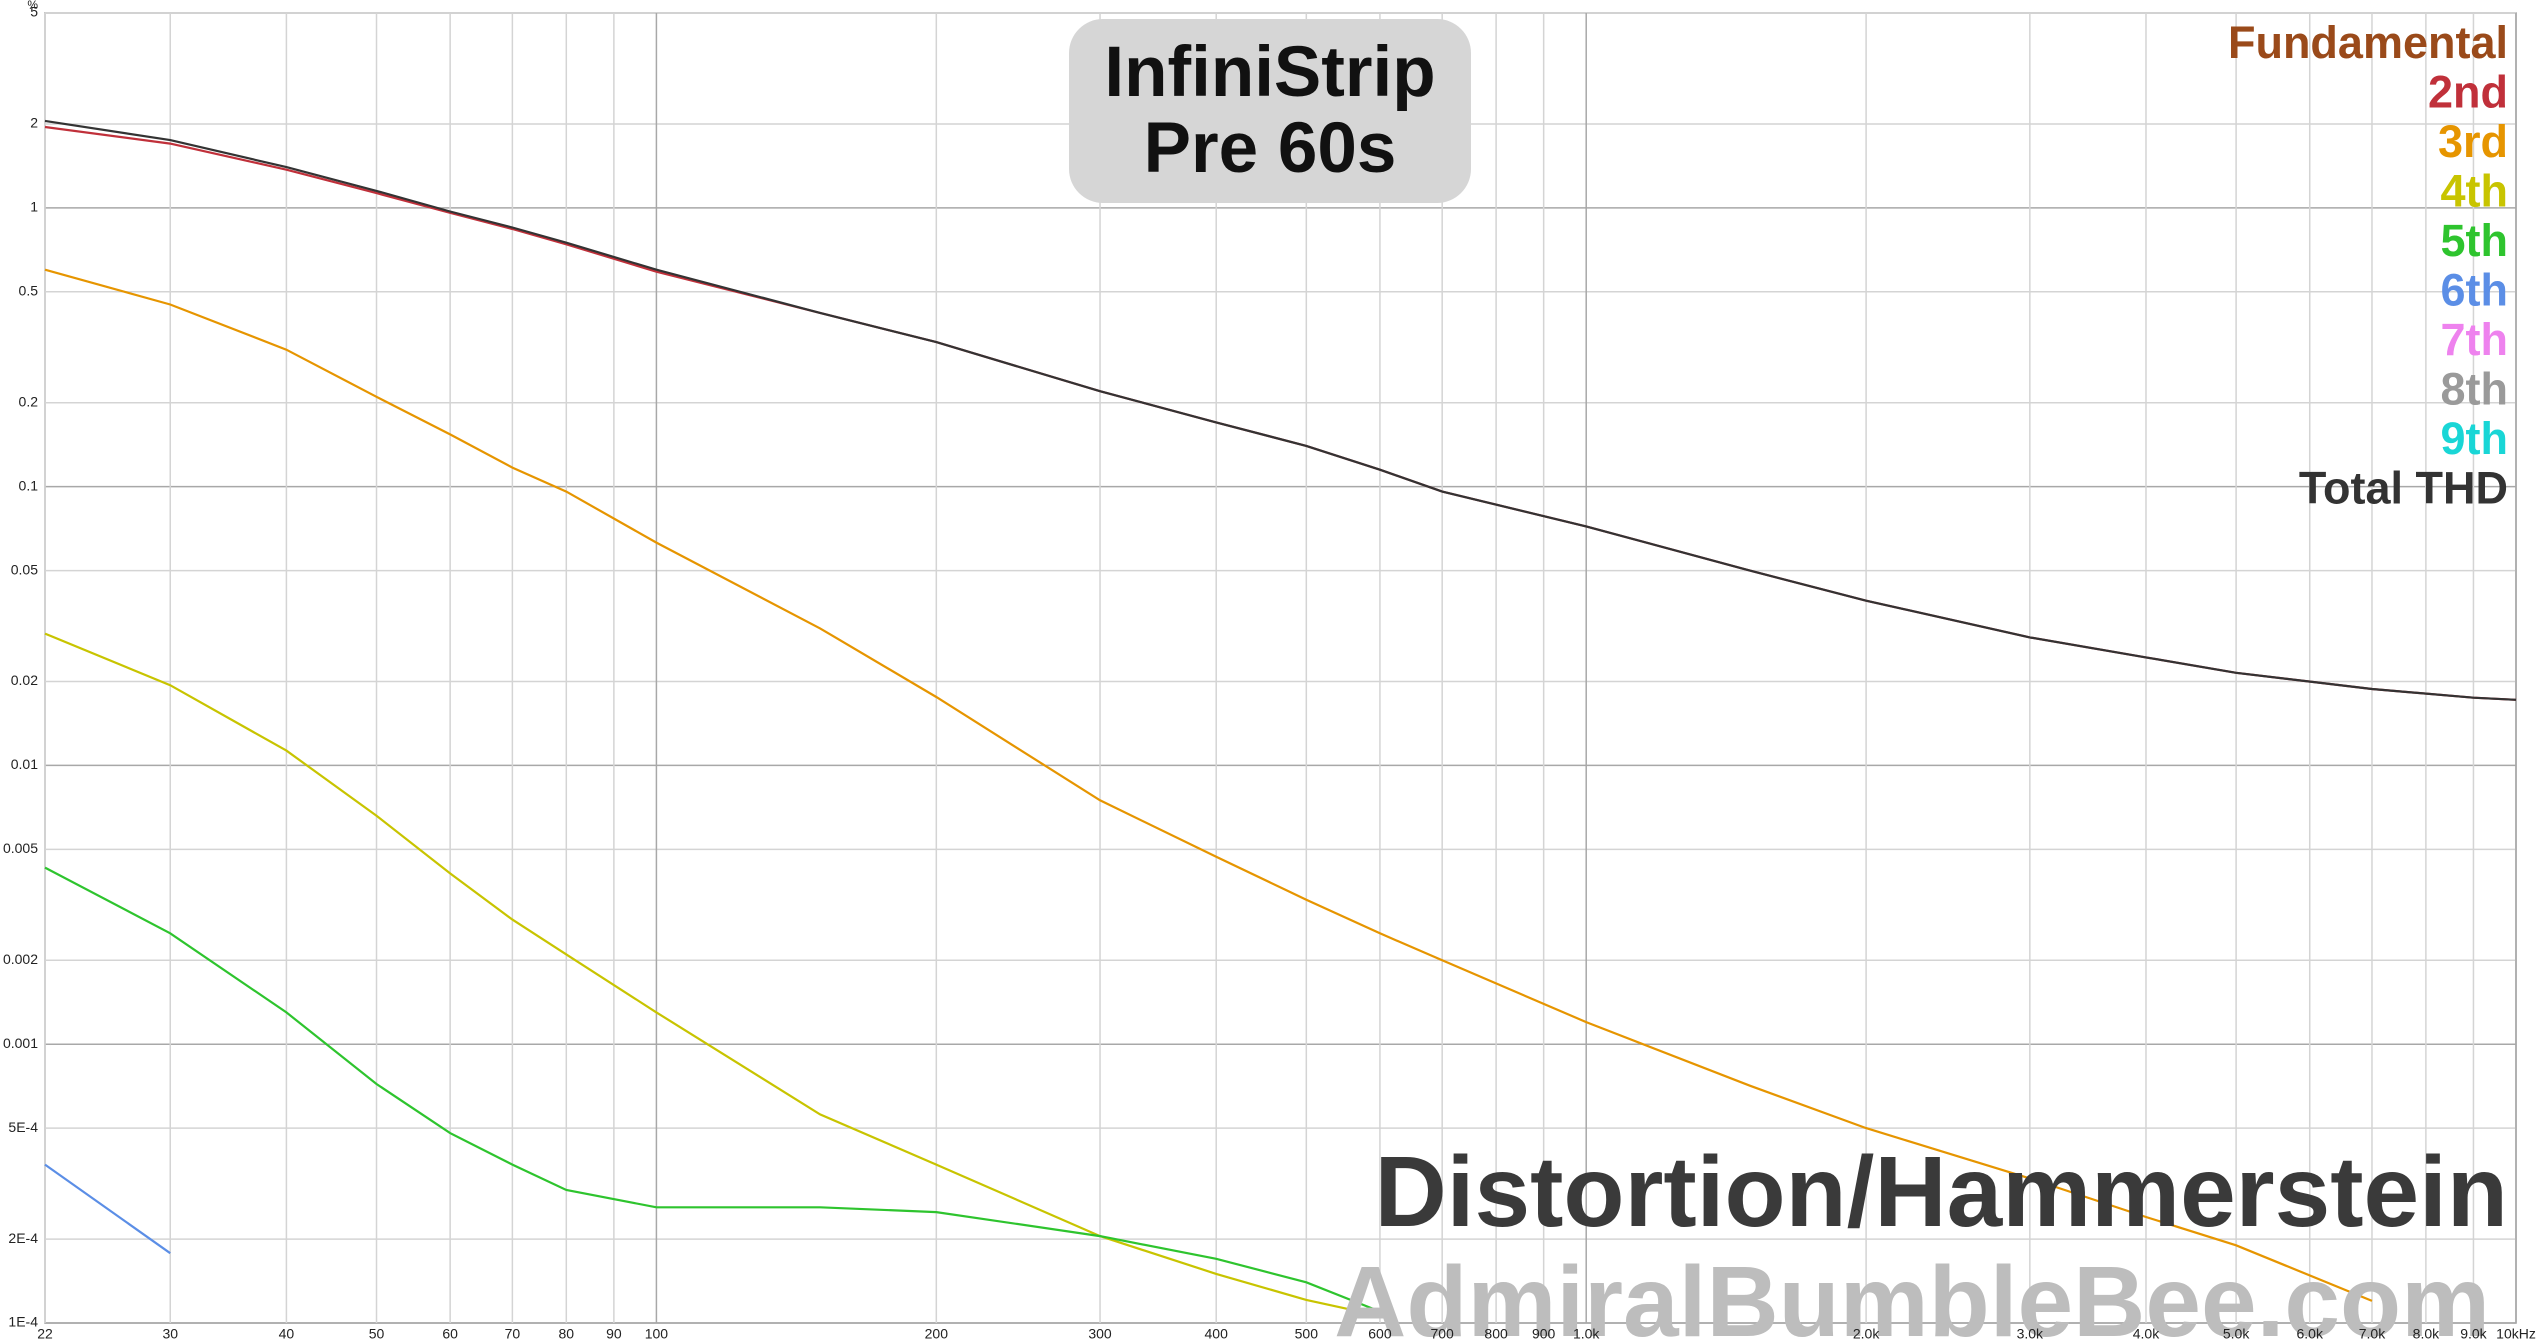  Describe the element at coordinates (1217, 1334) in the screenshot. I see `x-tick-label: 400` at that location.